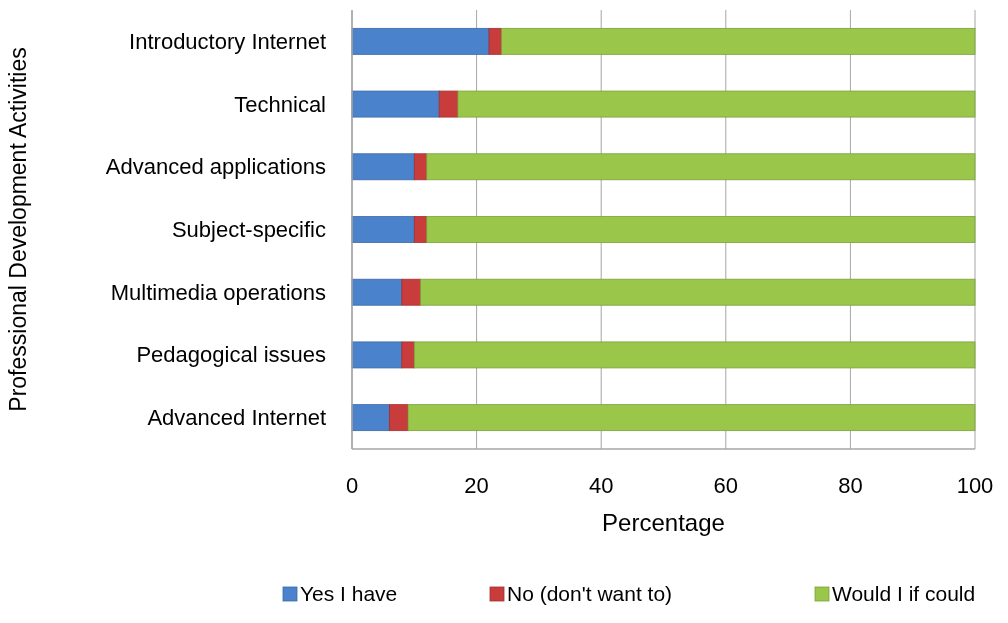 The image size is (1008, 623). I want to click on y-tick-label: Advanced applications, so click(215, 167).